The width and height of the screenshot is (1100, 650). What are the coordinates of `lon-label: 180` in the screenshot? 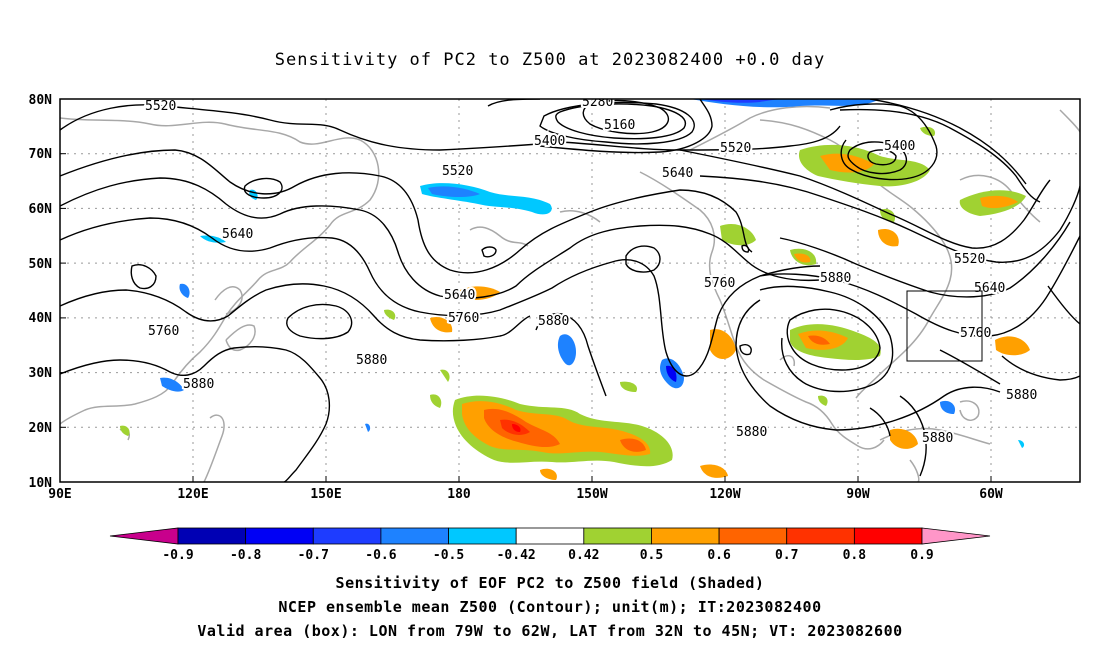 It's located at (459, 494).